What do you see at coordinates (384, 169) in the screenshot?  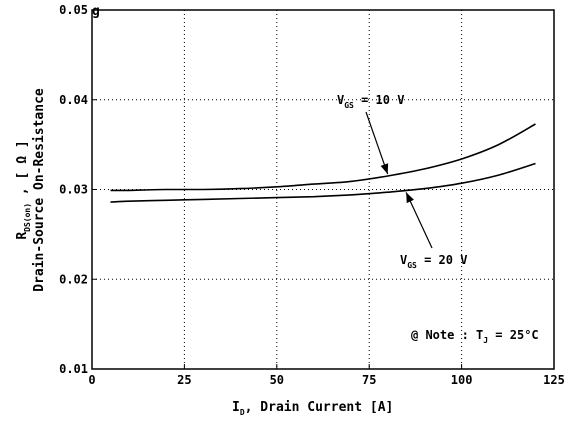 I see `arrow-vgs-10-head` at bounding box center [384, 169].